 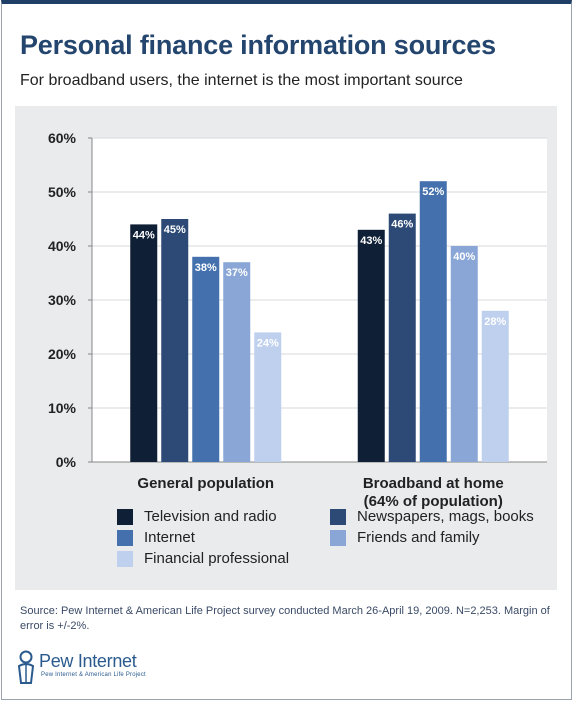 What do you see at coordinates (144, 235) in the screenshot?
I see `data-label: 44%` at bounding box center [144, 235].